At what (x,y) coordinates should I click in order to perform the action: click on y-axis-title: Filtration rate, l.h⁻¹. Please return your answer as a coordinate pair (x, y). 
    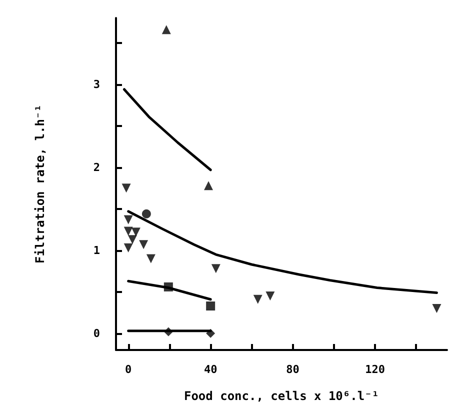
    Looking at the image, I should click on (40, 184).